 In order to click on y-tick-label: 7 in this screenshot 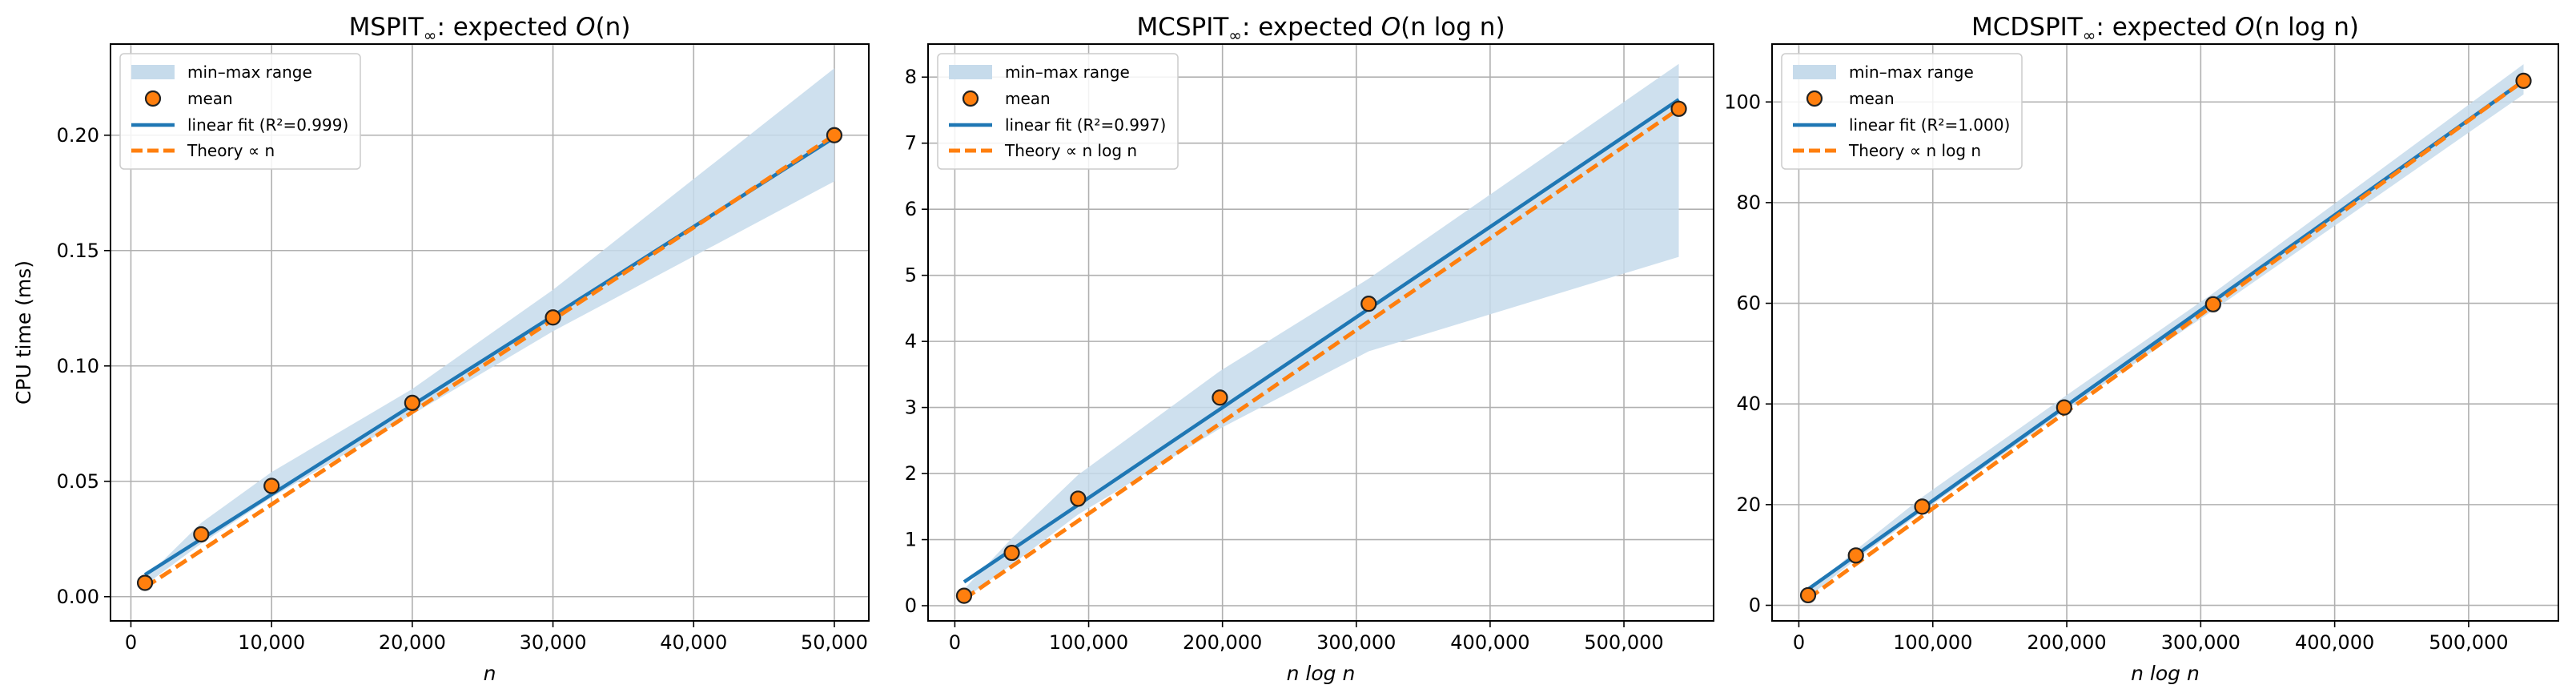, I will do `click(911, 143)`.